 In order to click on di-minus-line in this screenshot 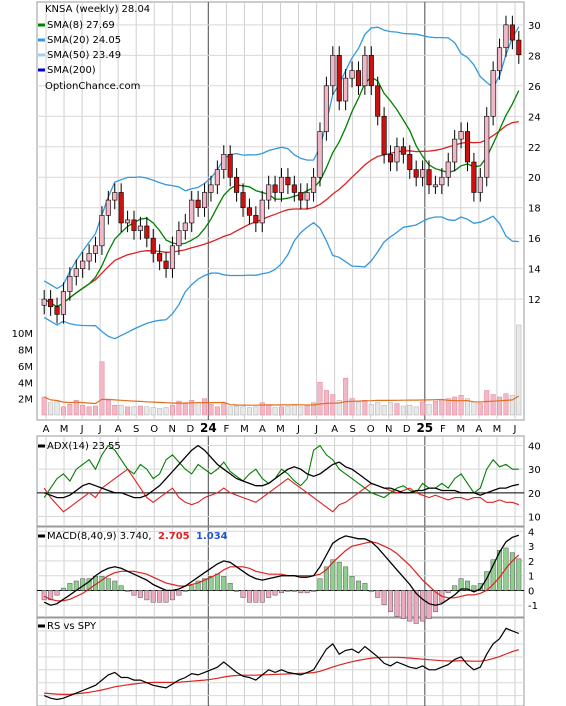, I will do `click(281, 490)`.